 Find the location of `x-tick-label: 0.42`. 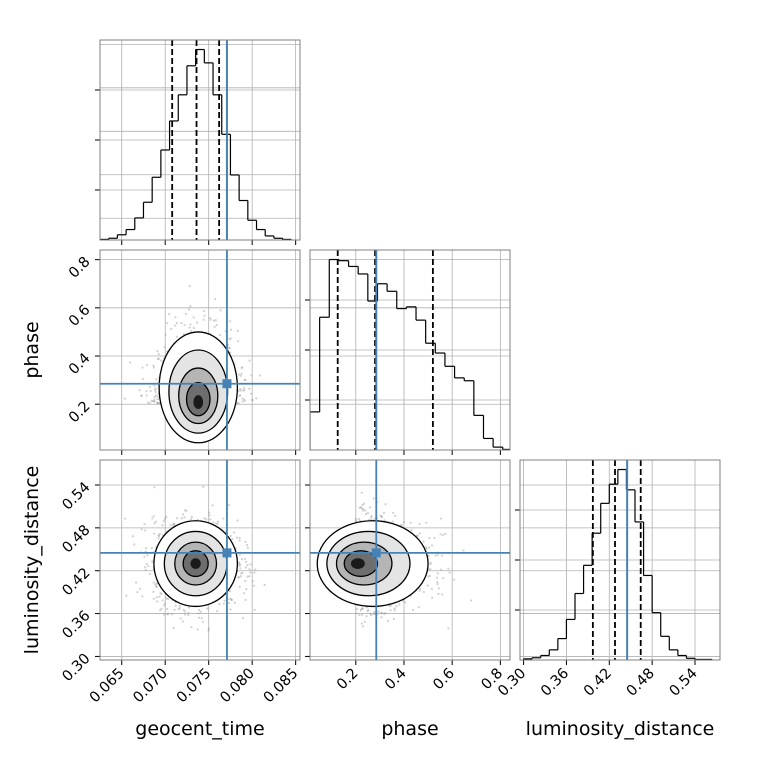

x-tick-label: 0.42 is located at coordinates (598, 683).